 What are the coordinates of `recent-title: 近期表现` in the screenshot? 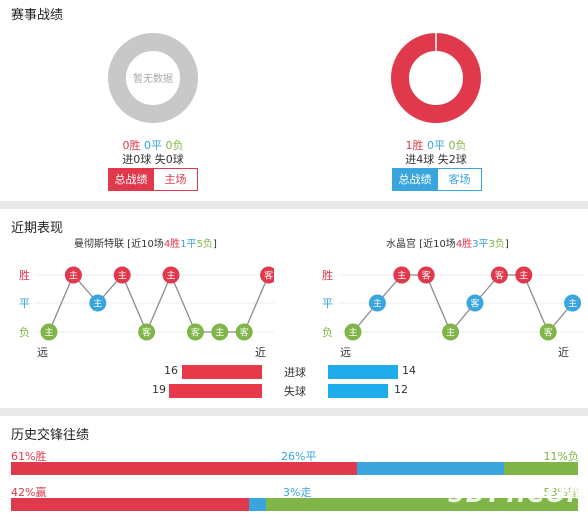 It's located at (37, 228).